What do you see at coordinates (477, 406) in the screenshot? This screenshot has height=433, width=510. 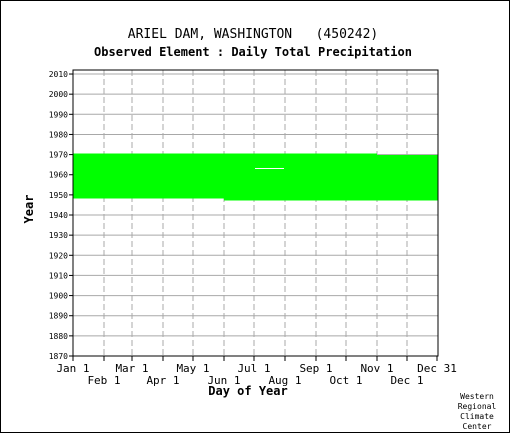 I see `credit-line: Regional` at bounding box center [477, 406].